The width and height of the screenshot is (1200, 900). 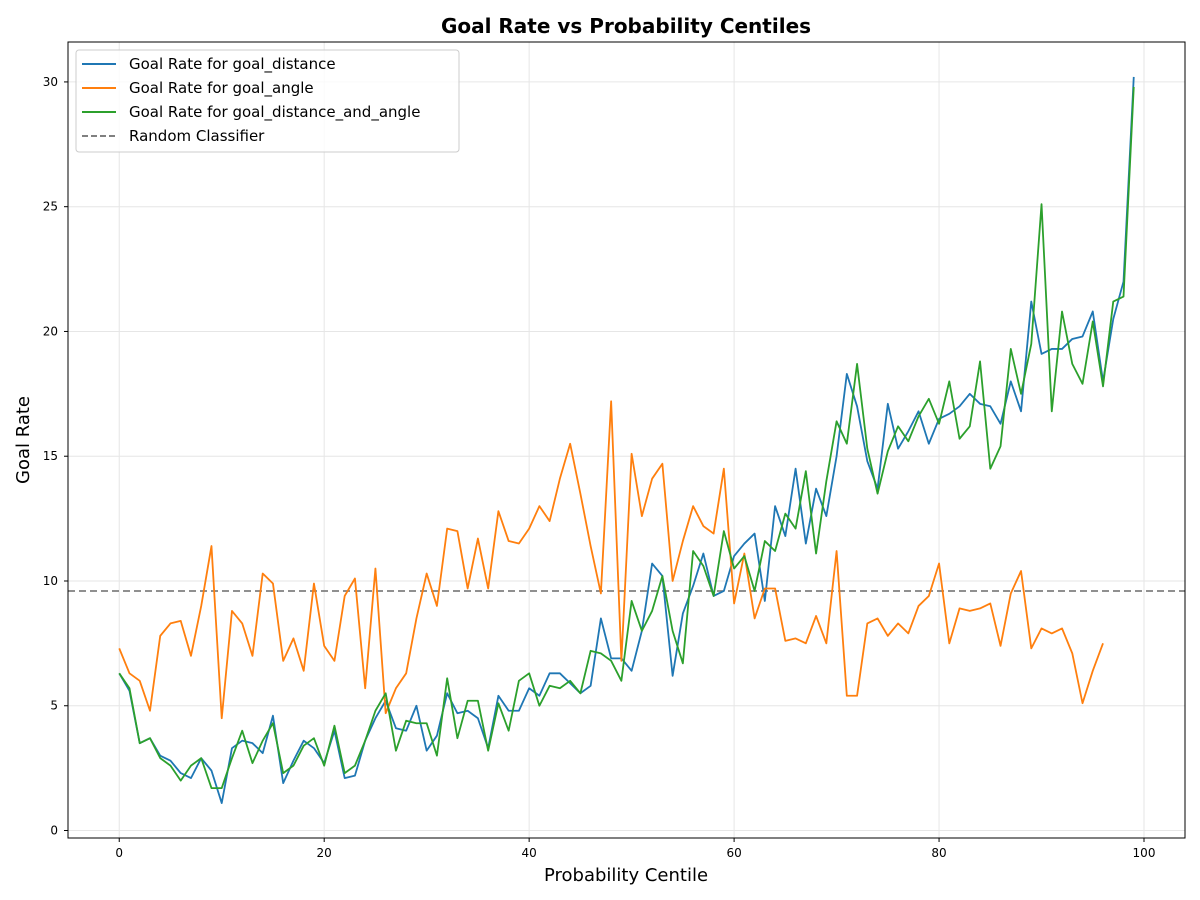 I want to click on legend-box, so click(x=267, y=101).